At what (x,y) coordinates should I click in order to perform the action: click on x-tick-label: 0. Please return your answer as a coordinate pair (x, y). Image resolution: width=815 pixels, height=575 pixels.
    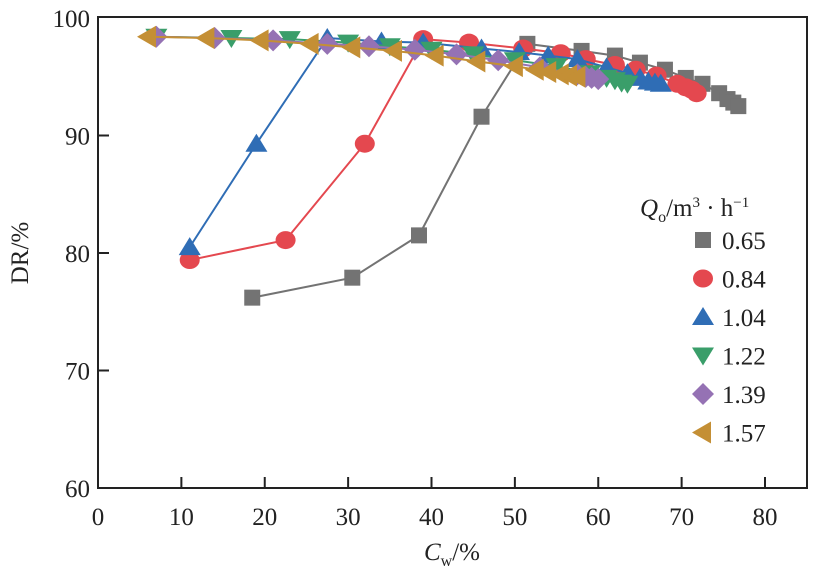
    Looking at the image, I should click on (98, 517).